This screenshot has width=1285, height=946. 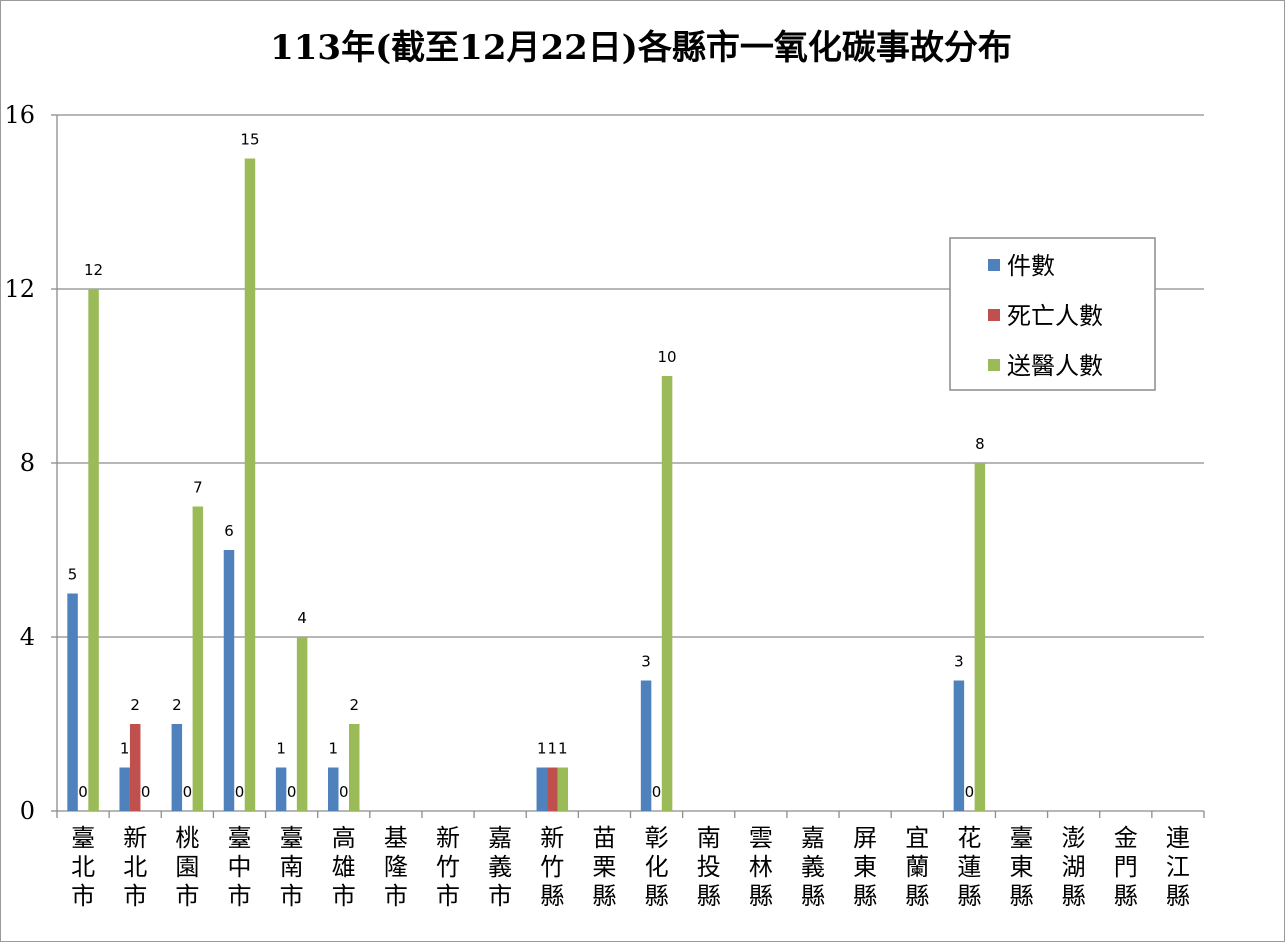 What do you see at coordinates (187, 867) in the screenshot?
I see `x-tick-label: 桃園市` at bounding box center [187, 867].